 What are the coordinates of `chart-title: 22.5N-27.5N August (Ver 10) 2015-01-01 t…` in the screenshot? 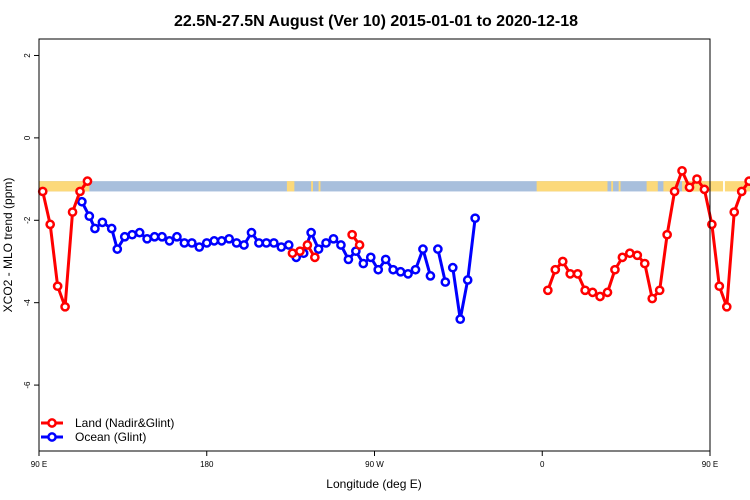 It's located at (376, 21).